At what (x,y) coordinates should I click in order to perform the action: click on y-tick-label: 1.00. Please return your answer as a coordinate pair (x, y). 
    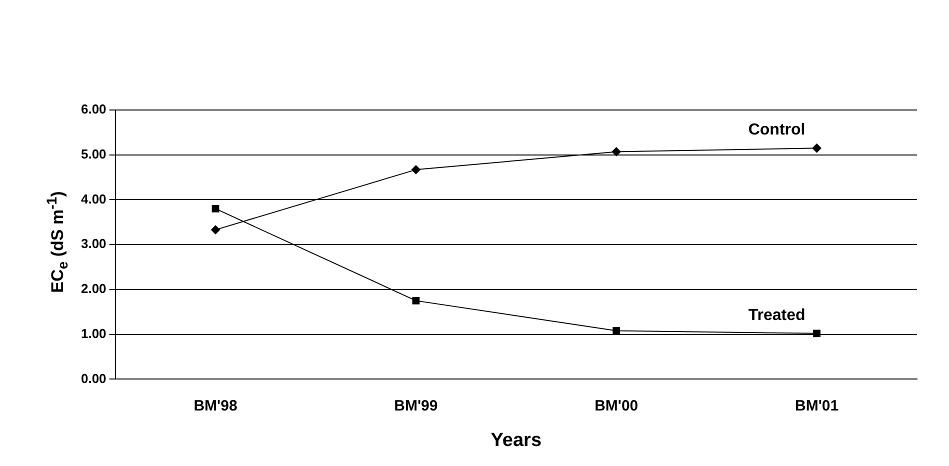
    Looking at the image, I should click on (93, 333).